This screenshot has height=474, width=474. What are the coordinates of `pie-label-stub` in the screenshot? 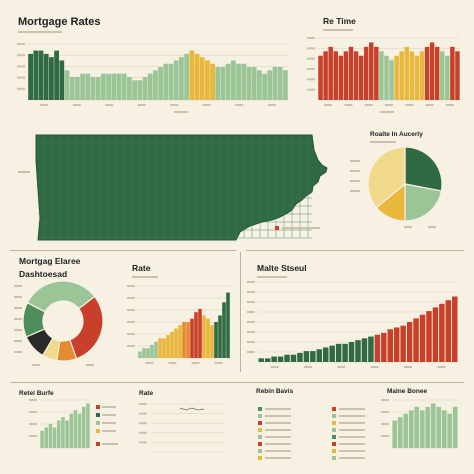 It's located at (408, 227).